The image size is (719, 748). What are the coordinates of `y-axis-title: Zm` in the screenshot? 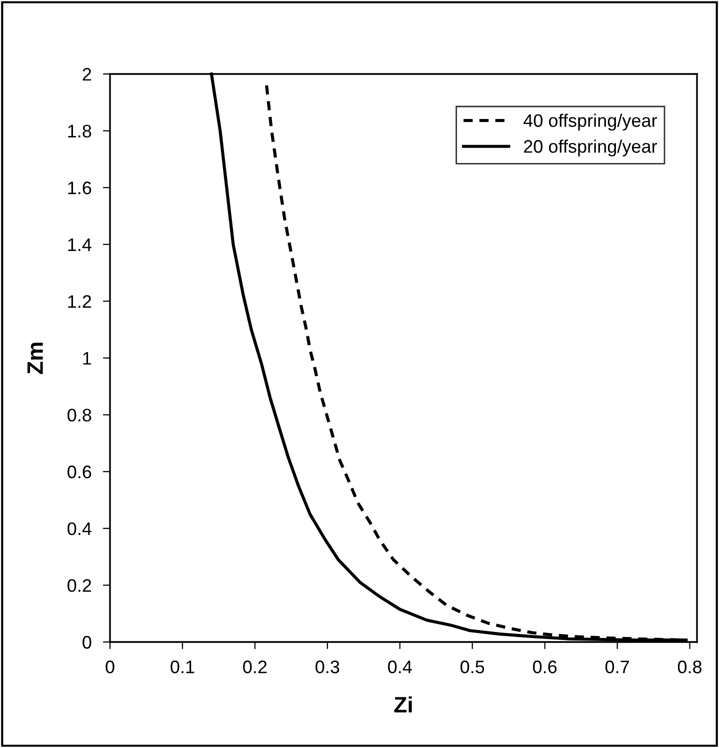 It's located at (35, 358).